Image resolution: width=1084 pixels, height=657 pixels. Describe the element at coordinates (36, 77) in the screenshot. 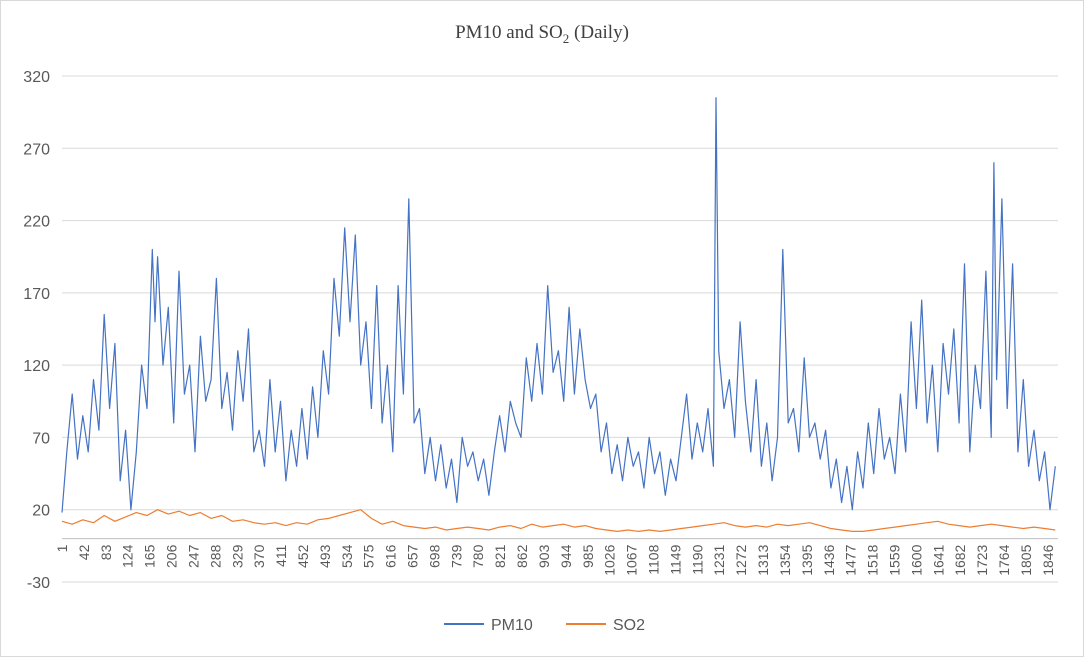

I see `y-tick-label: 320` at that location.